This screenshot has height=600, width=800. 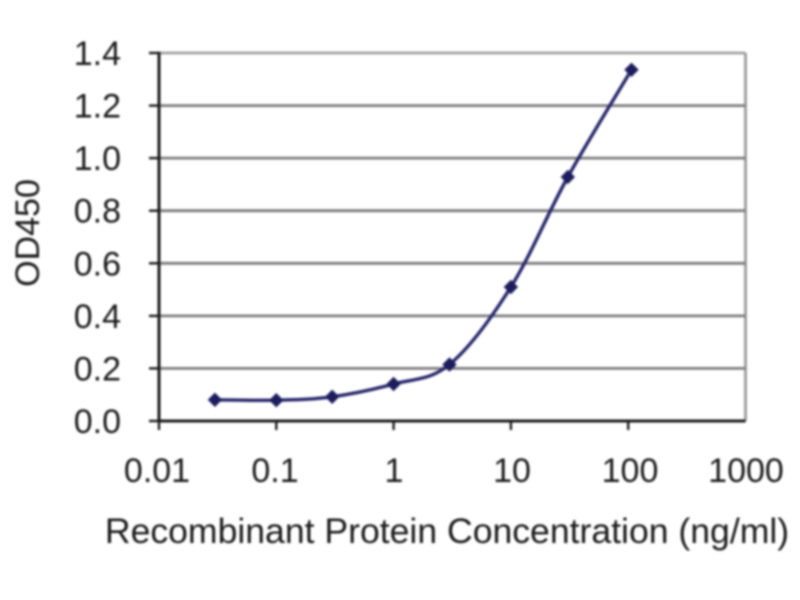 I want to click on svg-text: 1.0, so click(x=97, y=159).